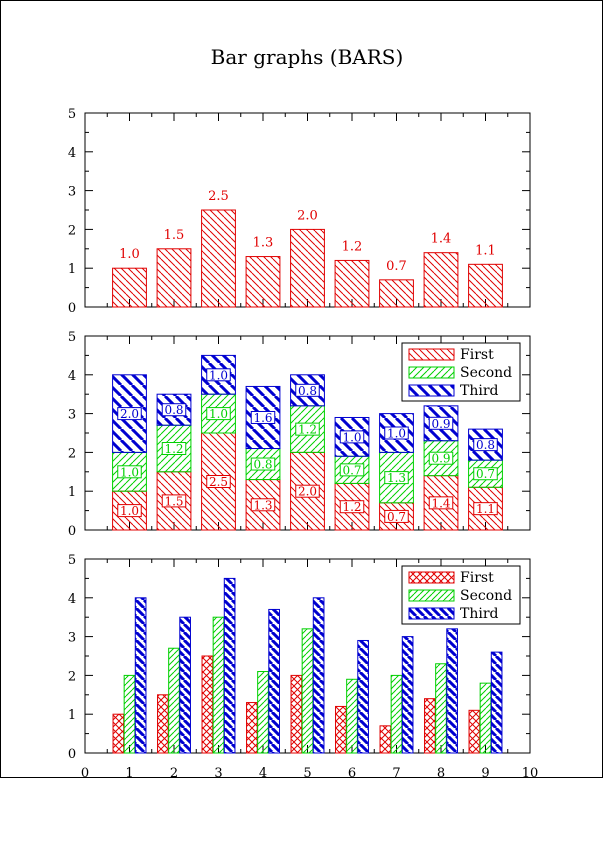  I want to click on bar-value-label: 1.4, so click(441, 239).